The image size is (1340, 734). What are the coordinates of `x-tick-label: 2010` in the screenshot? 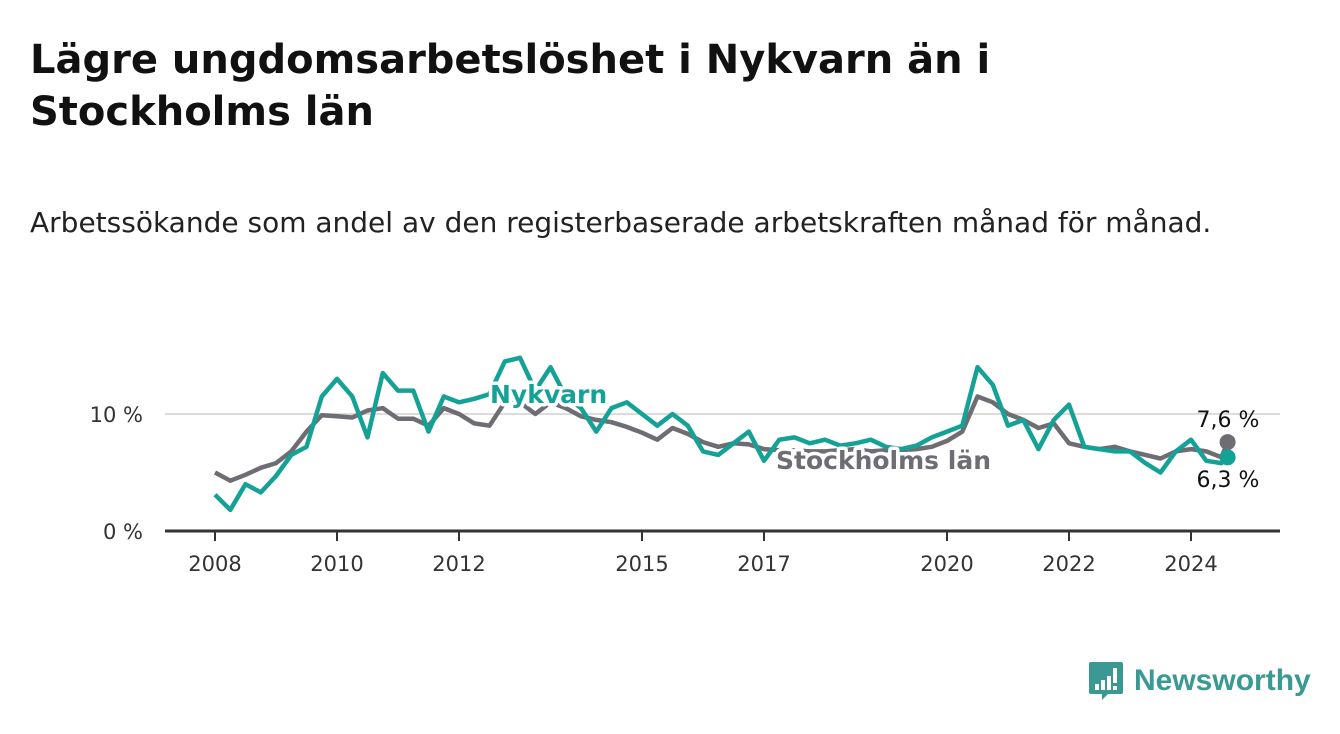 It's located at (336, 564).